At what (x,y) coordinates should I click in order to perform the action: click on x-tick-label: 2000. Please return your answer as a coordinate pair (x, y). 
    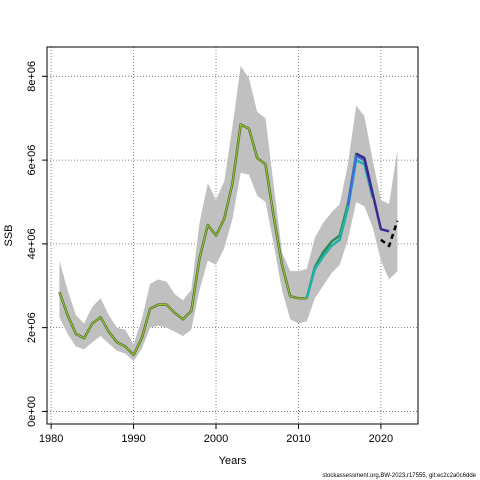
    Looking at the image, I should click on (216, 439).